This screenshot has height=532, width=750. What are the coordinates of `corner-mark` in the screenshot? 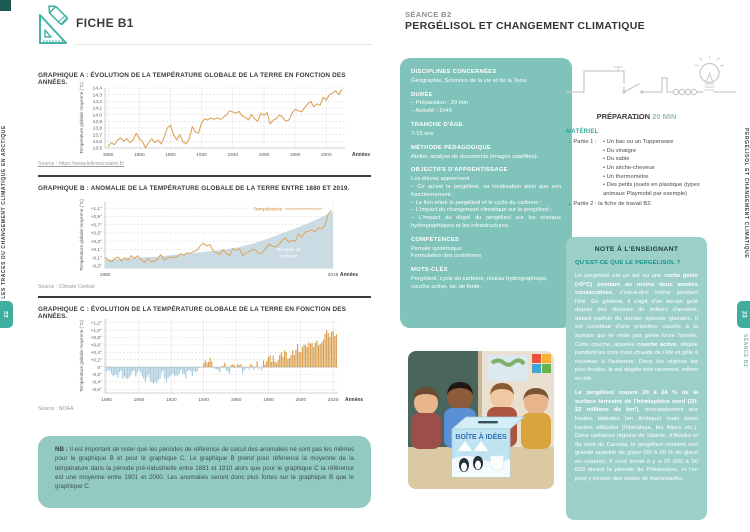 It's located at (5, 5).